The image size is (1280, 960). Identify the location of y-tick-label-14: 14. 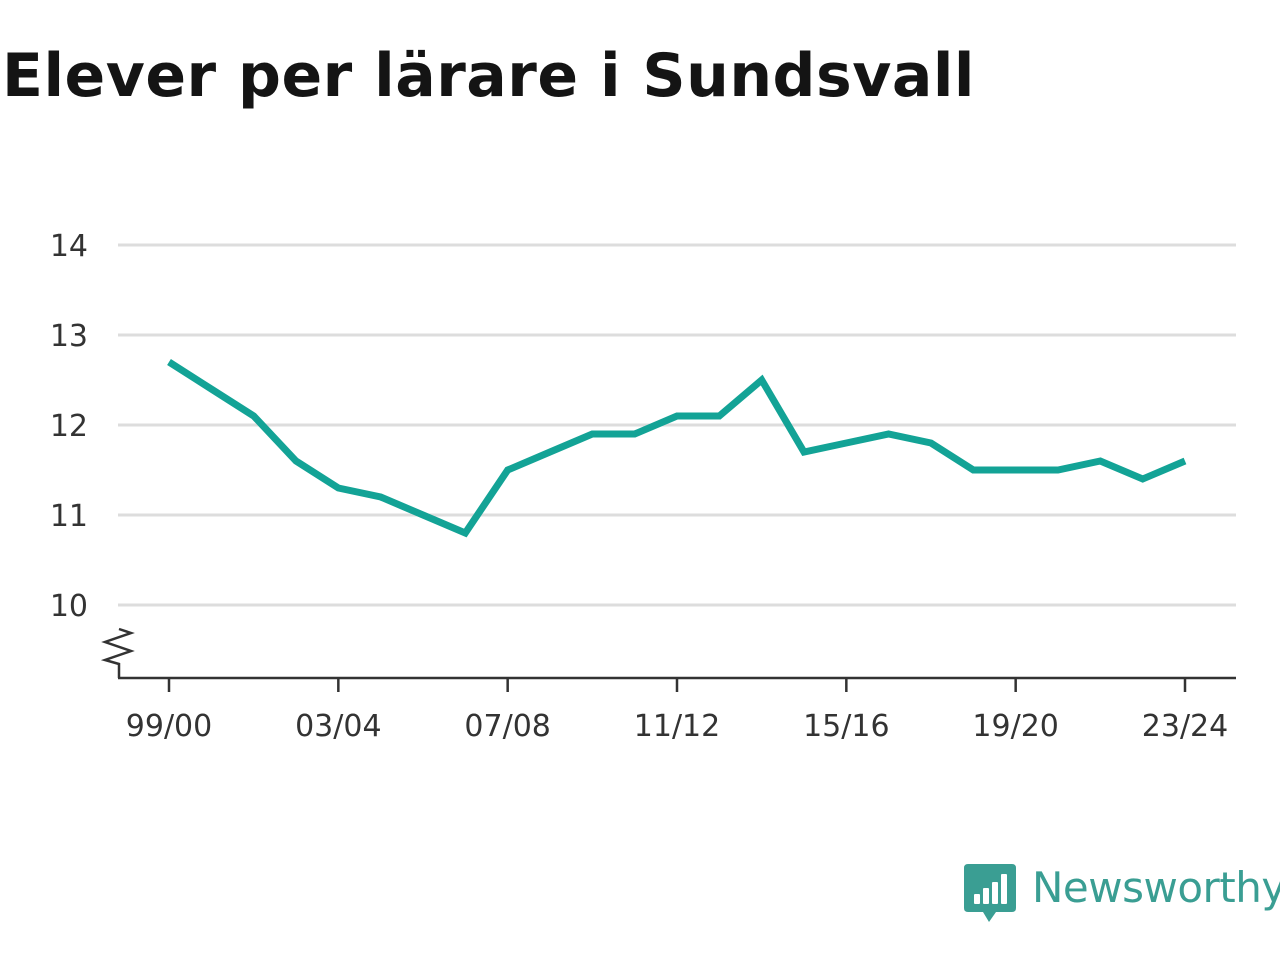
(69, 246).